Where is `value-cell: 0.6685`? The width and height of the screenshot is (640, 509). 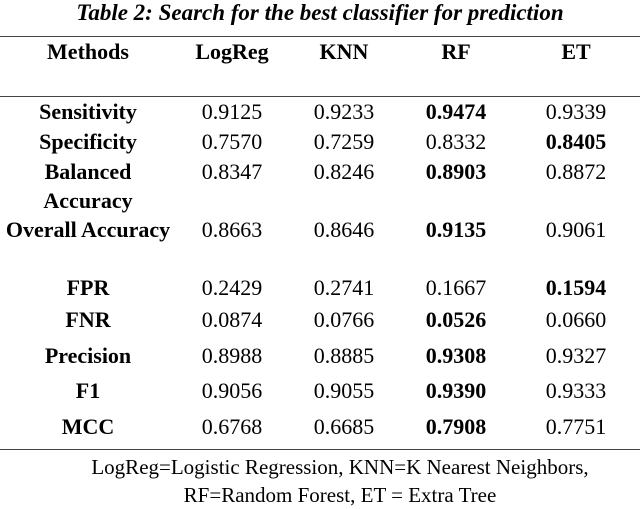
value-cell: 0.6685 is located at coordinates (344, 426).